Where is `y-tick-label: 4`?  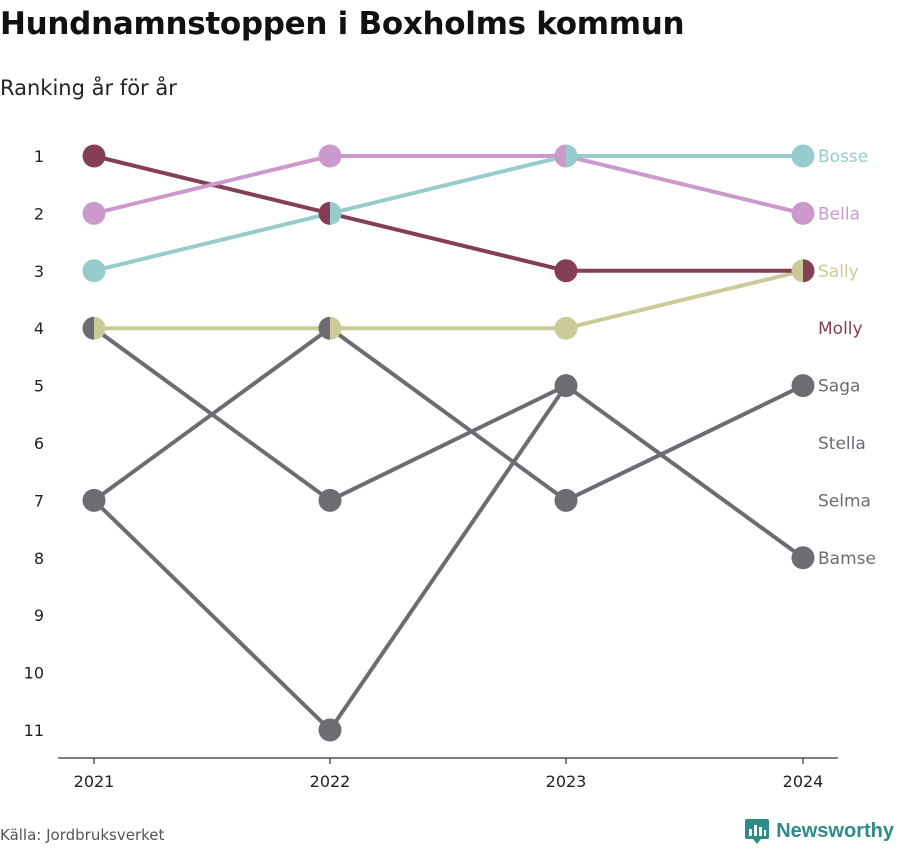 y-tick-label: 4 is located at coordinates (39, 328).